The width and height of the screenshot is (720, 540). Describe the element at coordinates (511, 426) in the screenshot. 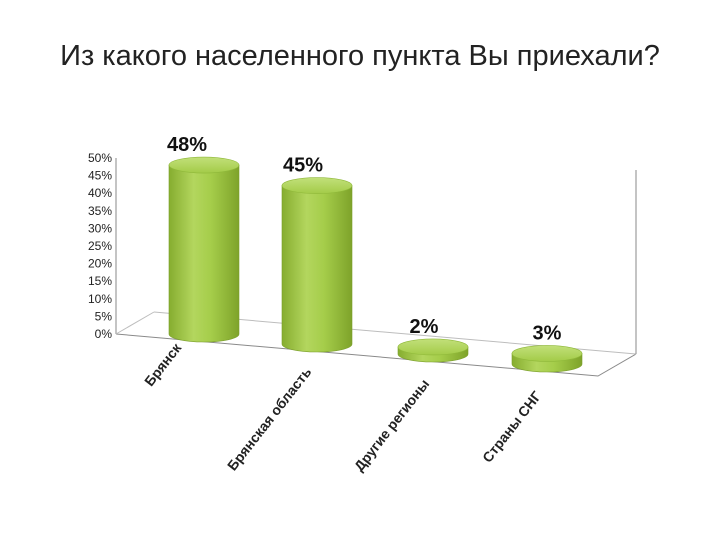

I see `category-label: Страны СНГ` at that location.